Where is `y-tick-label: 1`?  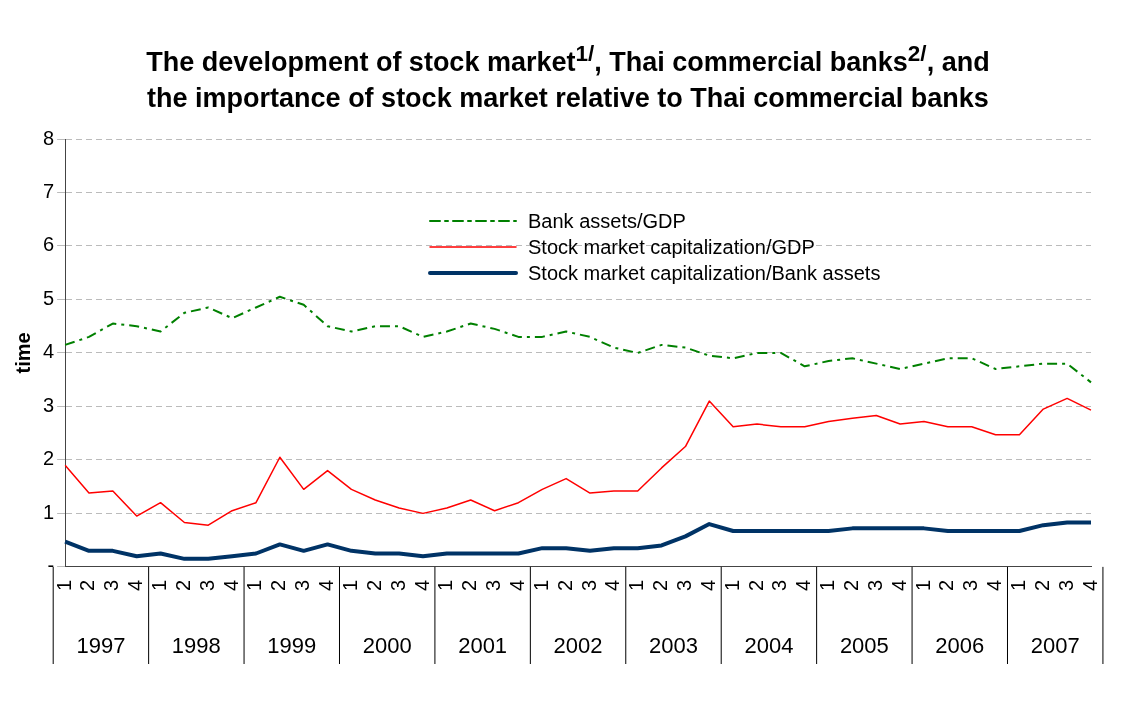
y-tick-label: 1 is located at coordinates (49, 511).